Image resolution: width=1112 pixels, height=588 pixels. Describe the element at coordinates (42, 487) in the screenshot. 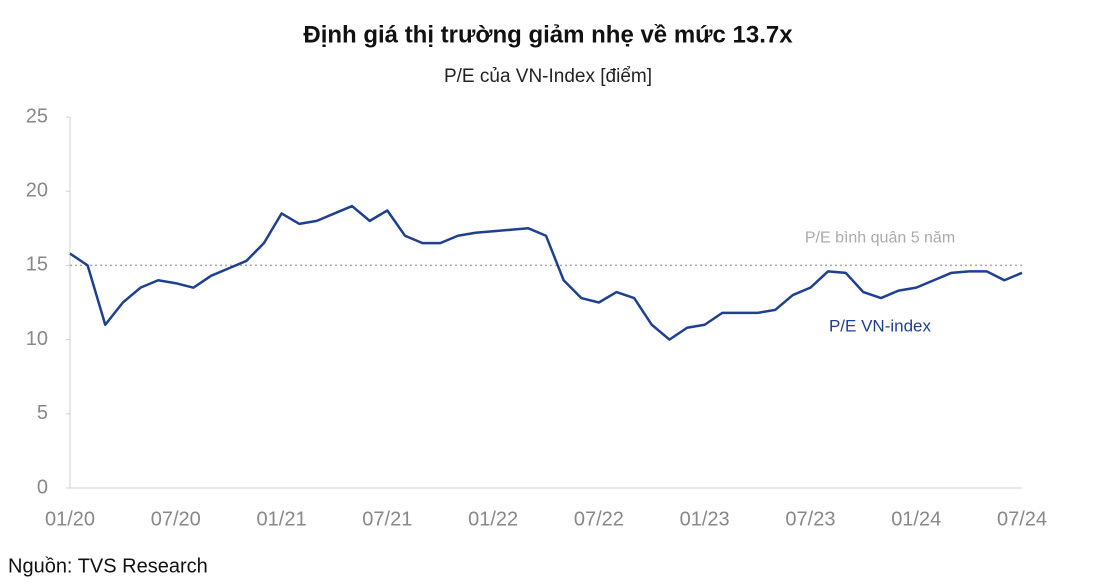

I see `y-tick-label: 0` at that location.